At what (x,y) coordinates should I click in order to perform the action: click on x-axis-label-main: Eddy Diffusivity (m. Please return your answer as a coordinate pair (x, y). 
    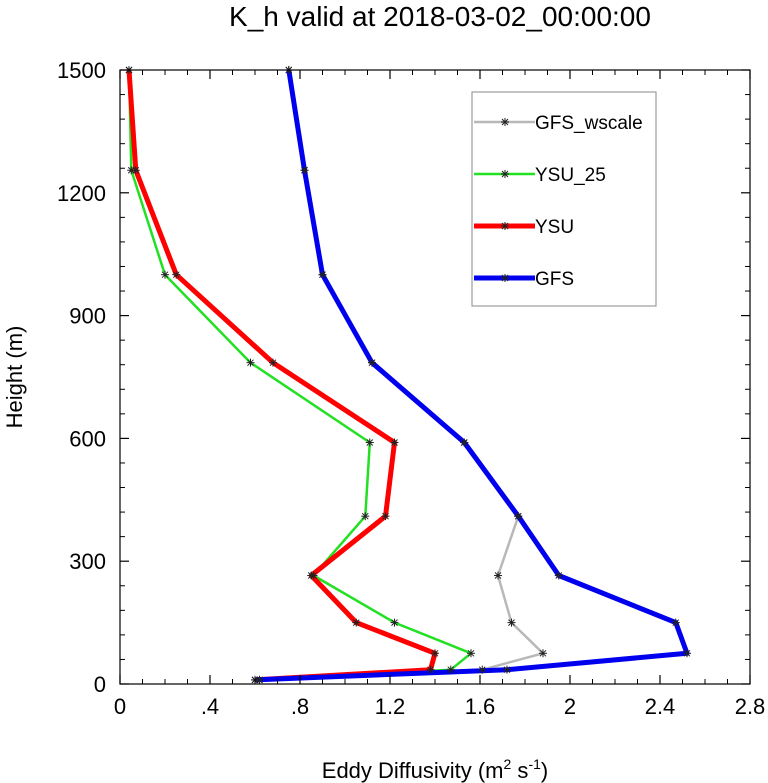
    Looking at the image, I should click on (413, 770).